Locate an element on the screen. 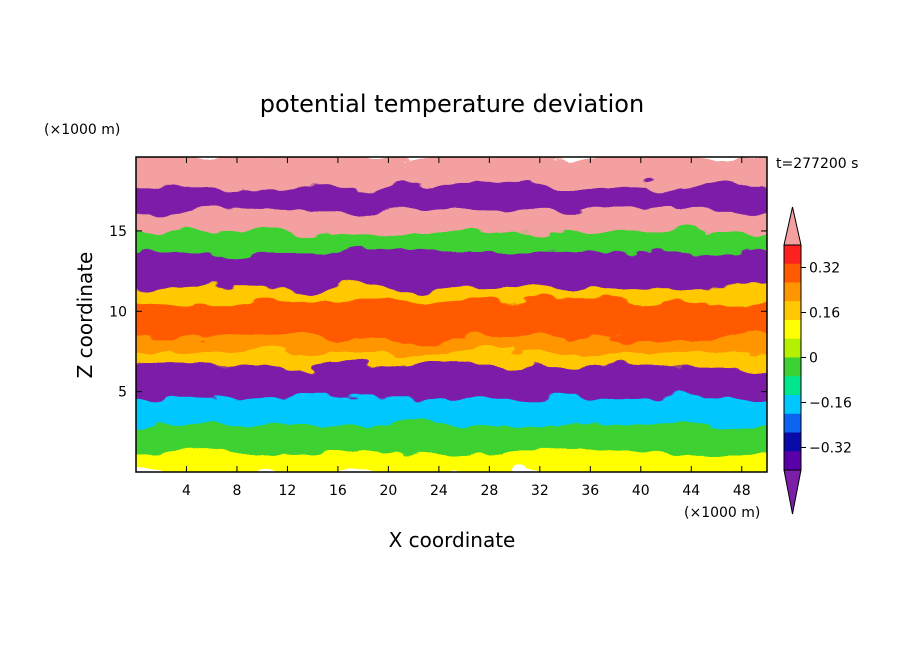 Image resolution: width=904 pixels, height=654 pixels. x-tick-label: 32 is located at coordinates (540, 491).